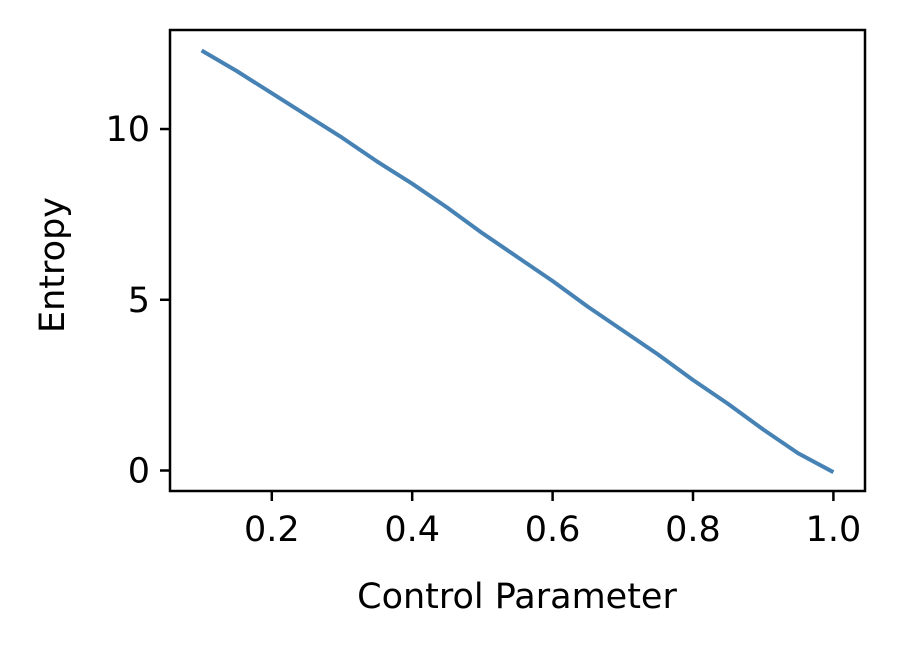  I want to click on y-tick-label: 5, so click(139, 301).